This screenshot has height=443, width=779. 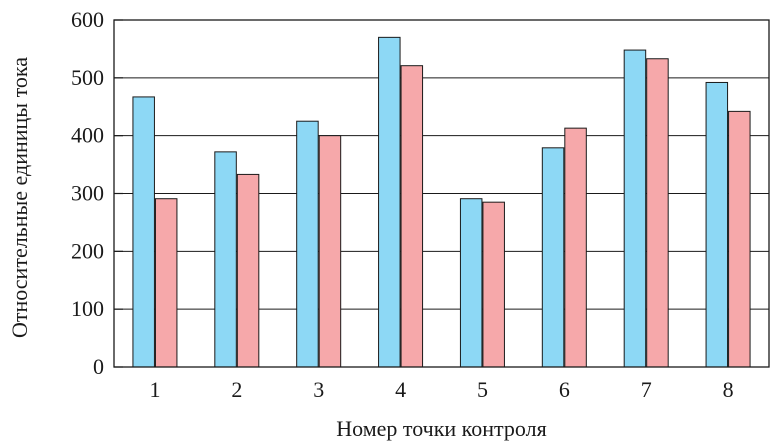 I want to click on y-axis-title: Относительные единицы тока, so click(x=19, y=197).